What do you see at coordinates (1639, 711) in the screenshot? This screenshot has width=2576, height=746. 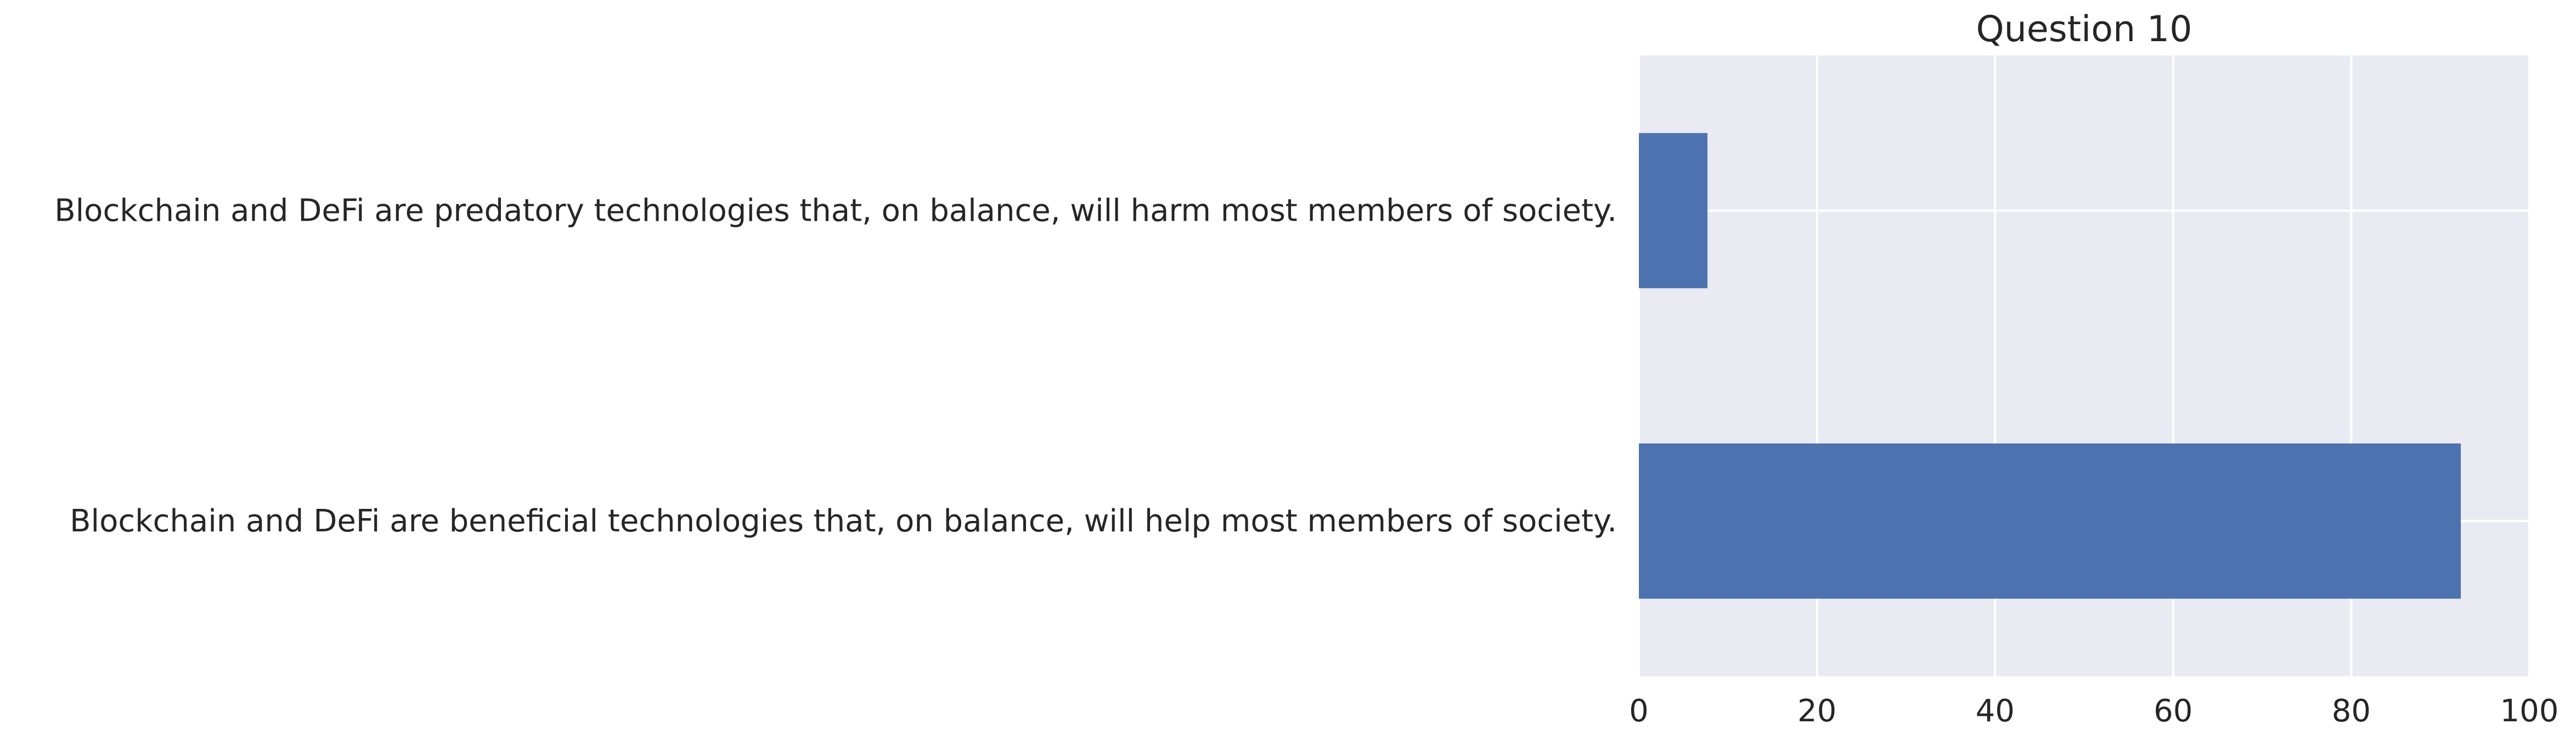 I see `x-tick-label: 0` at bounding box center [1639, 711].